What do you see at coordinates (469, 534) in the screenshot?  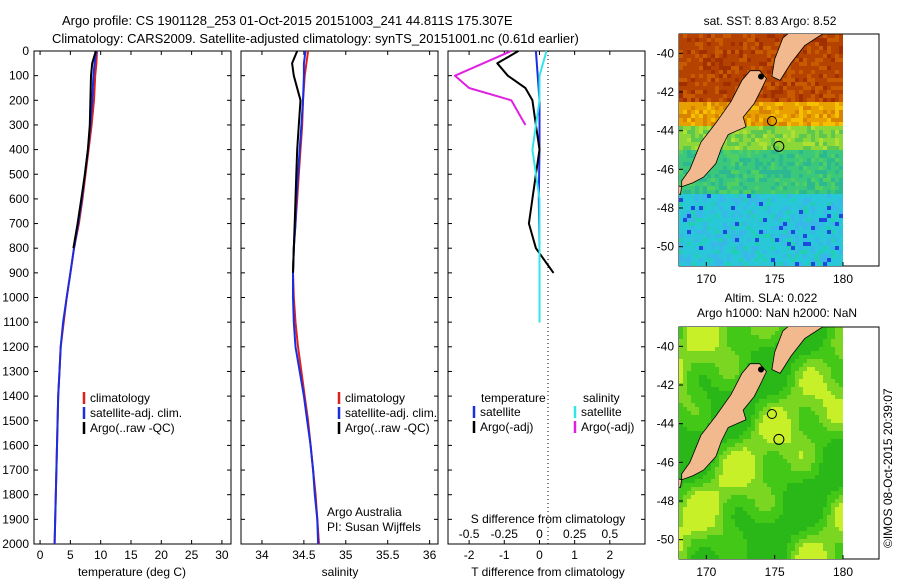 I see `s-tick-label: -0.5` at bounding box center [469, 534].